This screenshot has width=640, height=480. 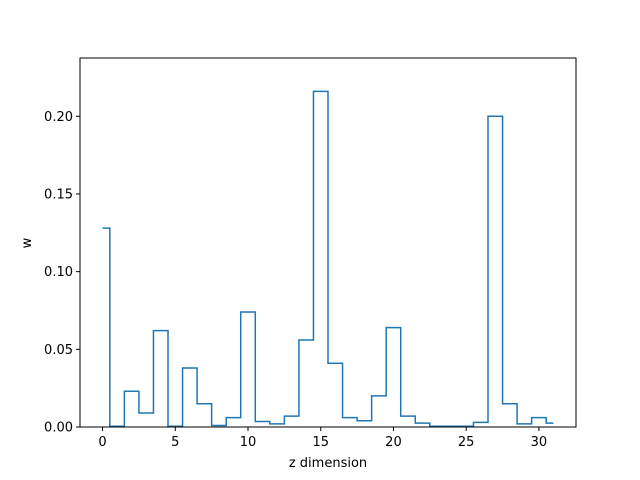 What do you see at coordinates (58, 194) in the screenshot?
I see `y-tick-label: 0.15` at bounding box center [58, 194].